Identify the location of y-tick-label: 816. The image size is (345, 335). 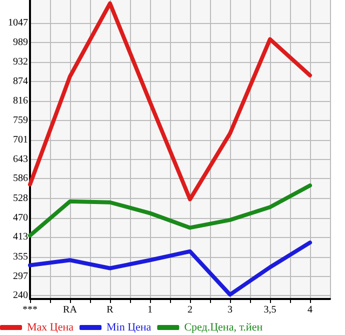
(20, 101).